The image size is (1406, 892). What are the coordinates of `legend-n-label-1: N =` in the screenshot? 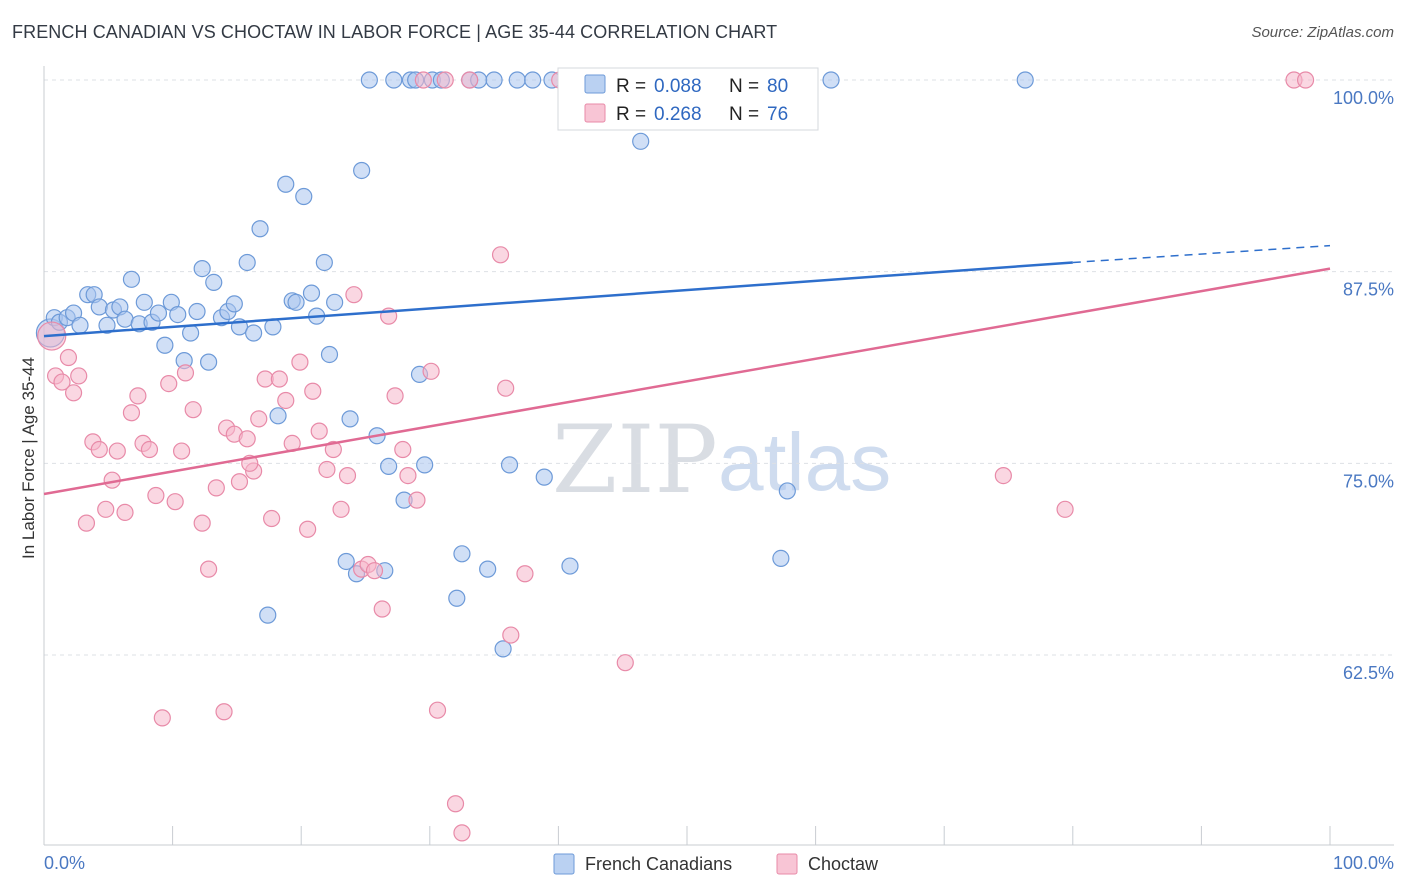 It's located at (744, 86).